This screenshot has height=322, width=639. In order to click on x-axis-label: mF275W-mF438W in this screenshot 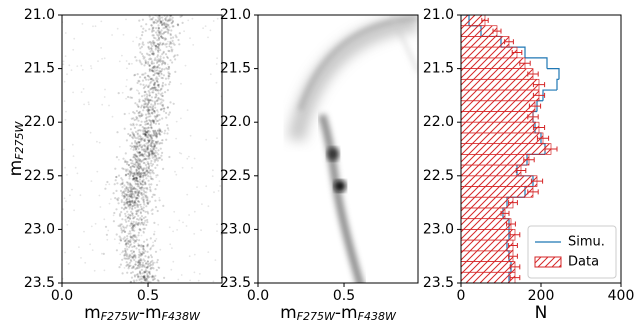, I will do `click(142, 312)`.